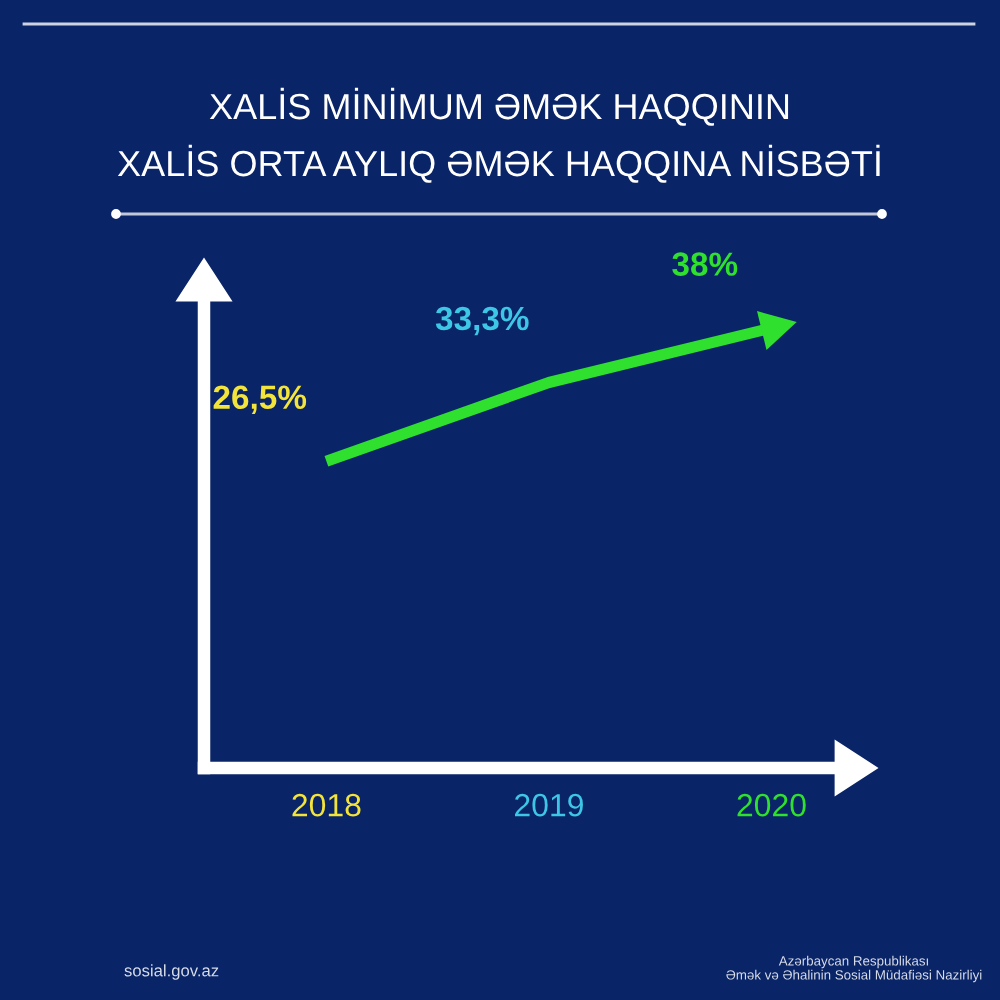 This screenshot has height=1000, width=1000. I want to click on x-tick-label: 2018, so click(326, 805).